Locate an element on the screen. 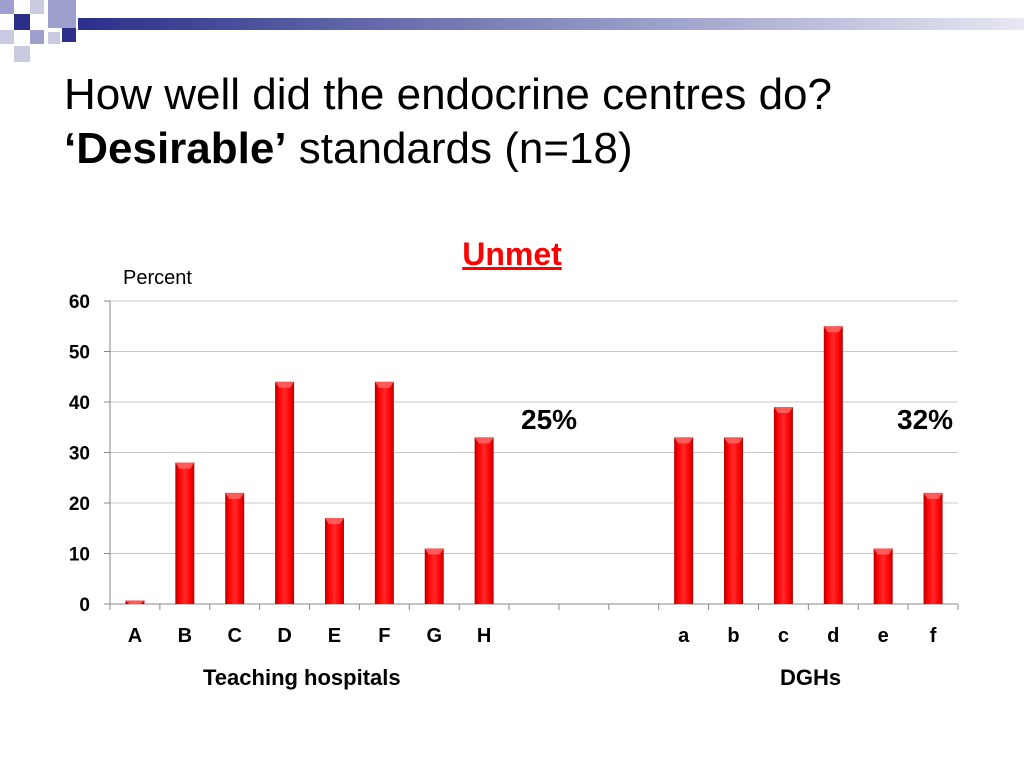 Image resolution: width=1024 pixels, height=768 pixels. title-line-1: How well did the endocrine centres do? is located at coordinates (448, 94).